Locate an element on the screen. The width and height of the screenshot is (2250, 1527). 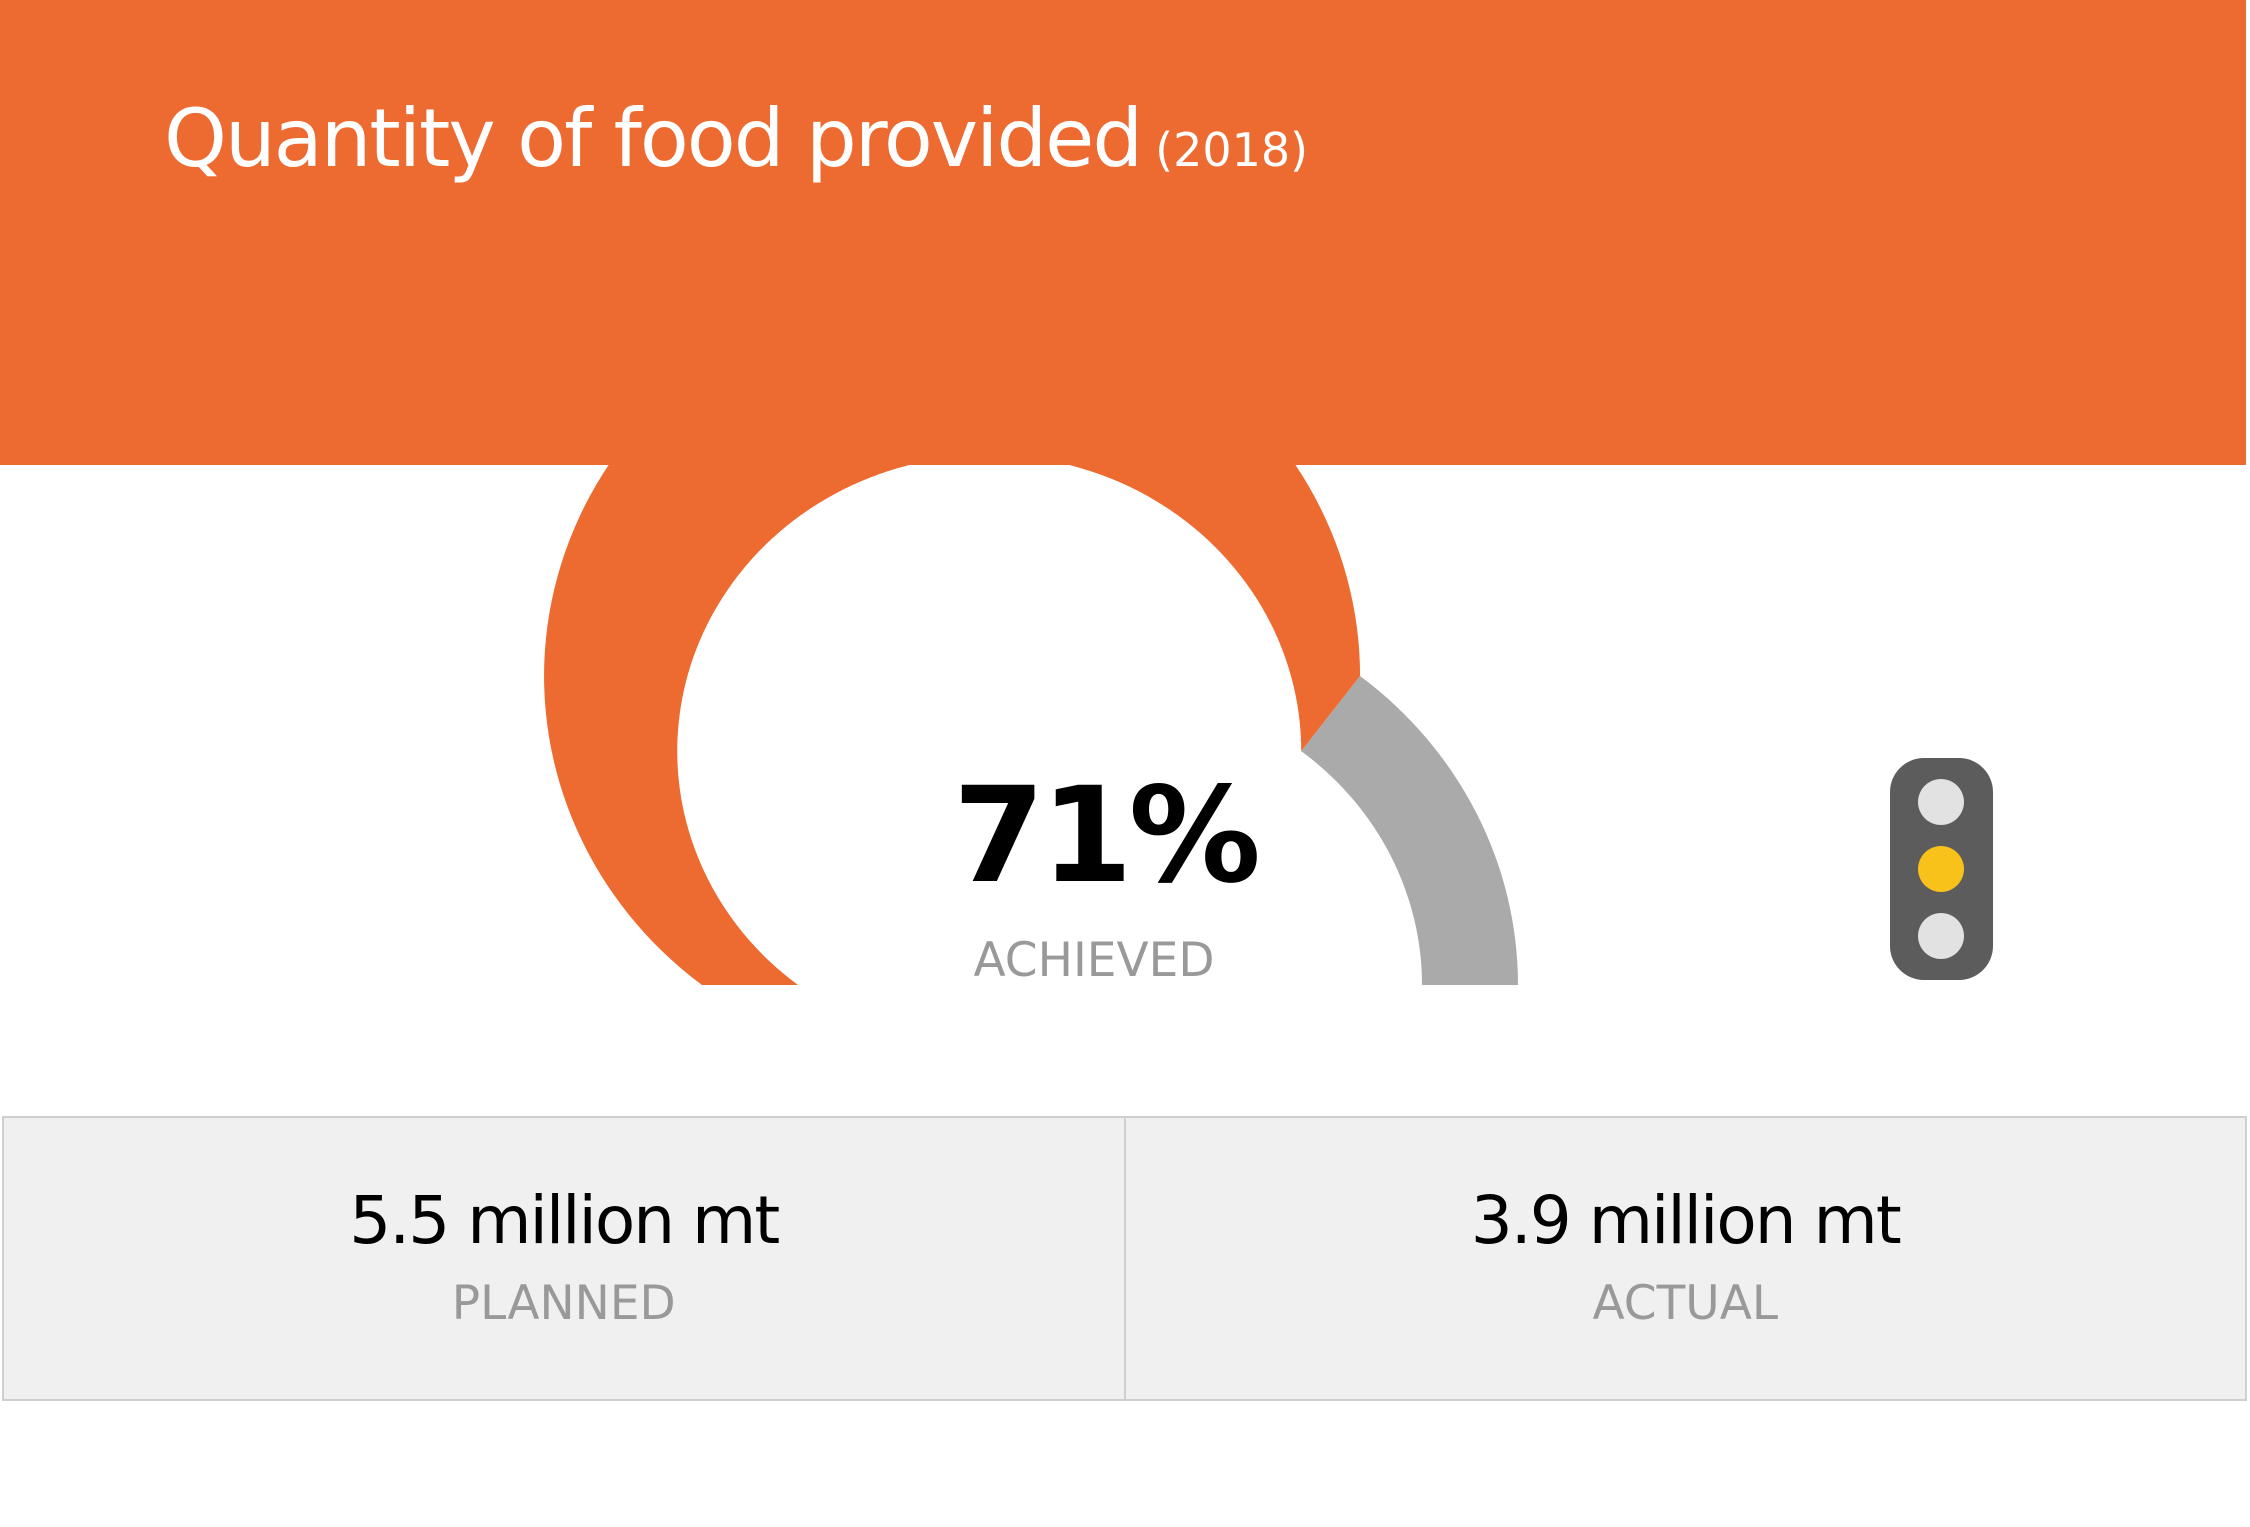
traffic-light-icon is located at coordinates (1941, 869).